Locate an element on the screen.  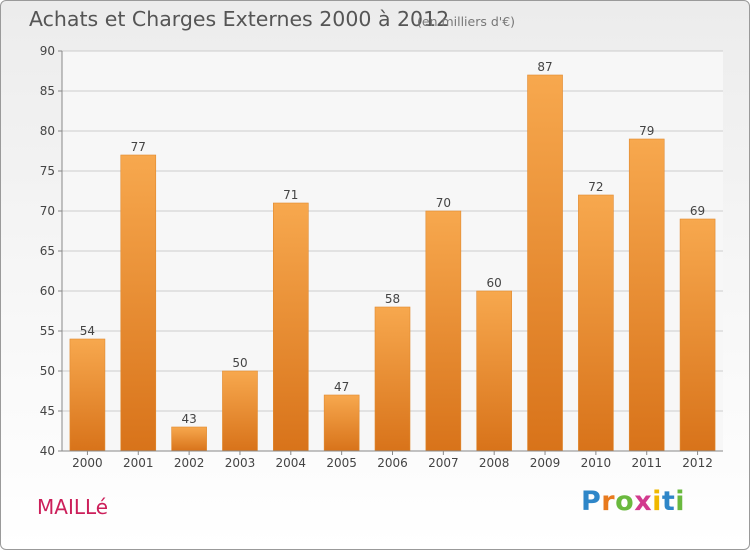
value-label-2003: 50 is located at coordinates (239, 363).